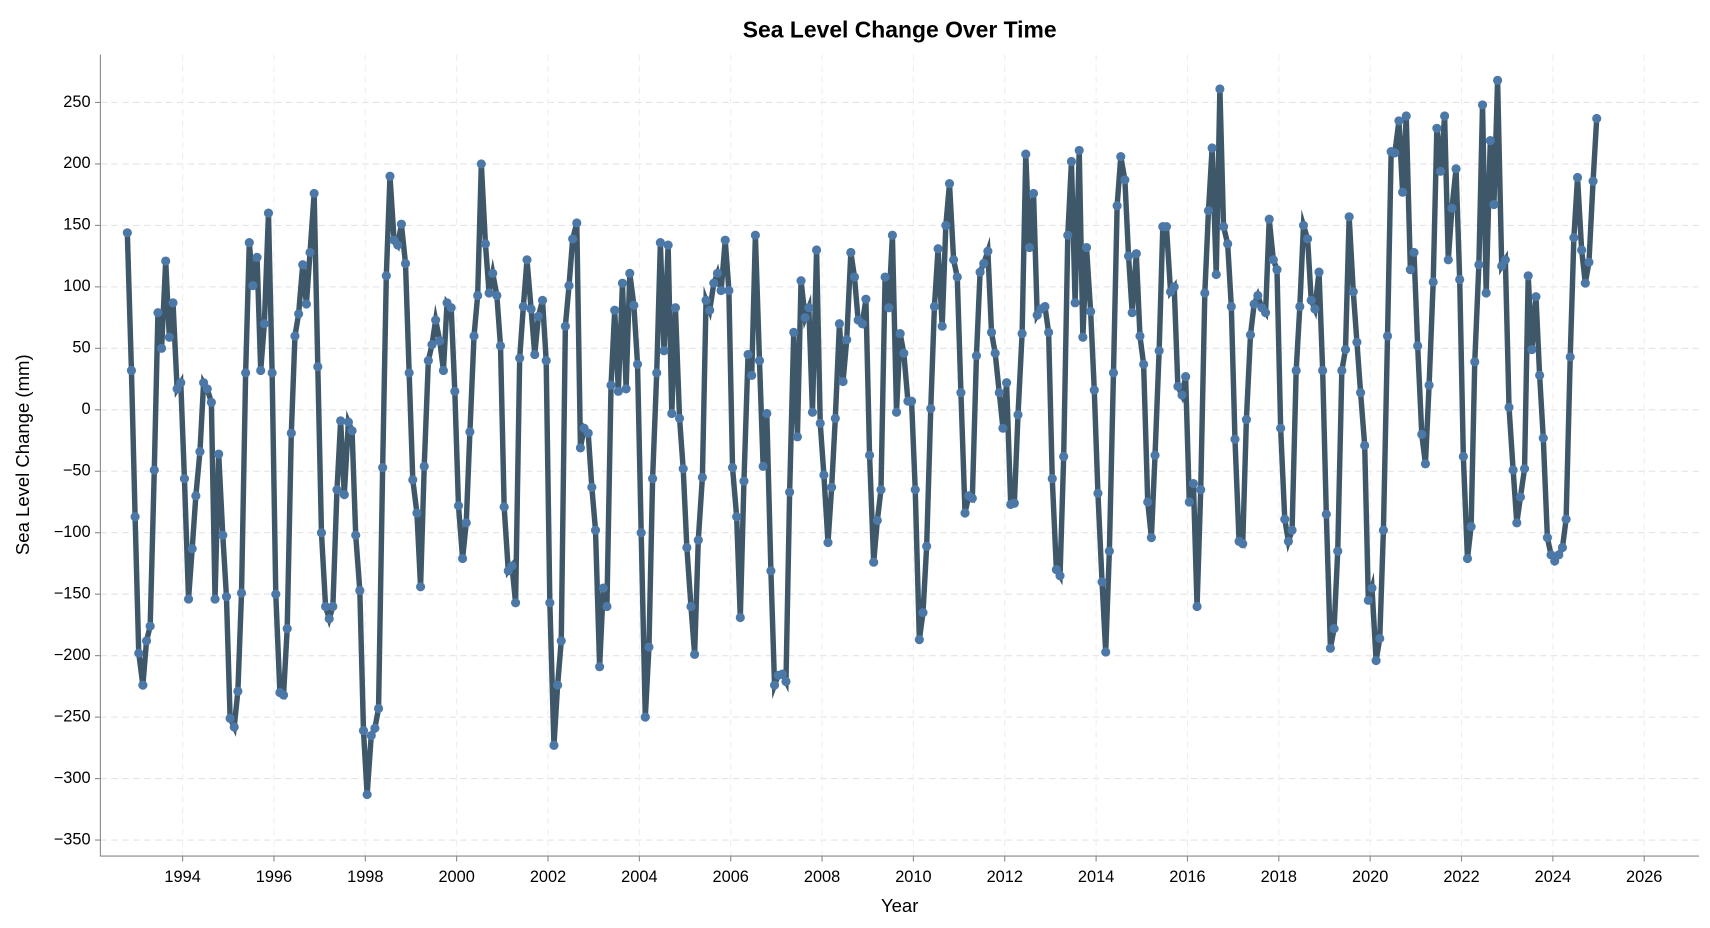 Image resolution: width=1710 pixels, height=928 pixels. I want to click on x-tick-label: 2014, so click(1096, 877).